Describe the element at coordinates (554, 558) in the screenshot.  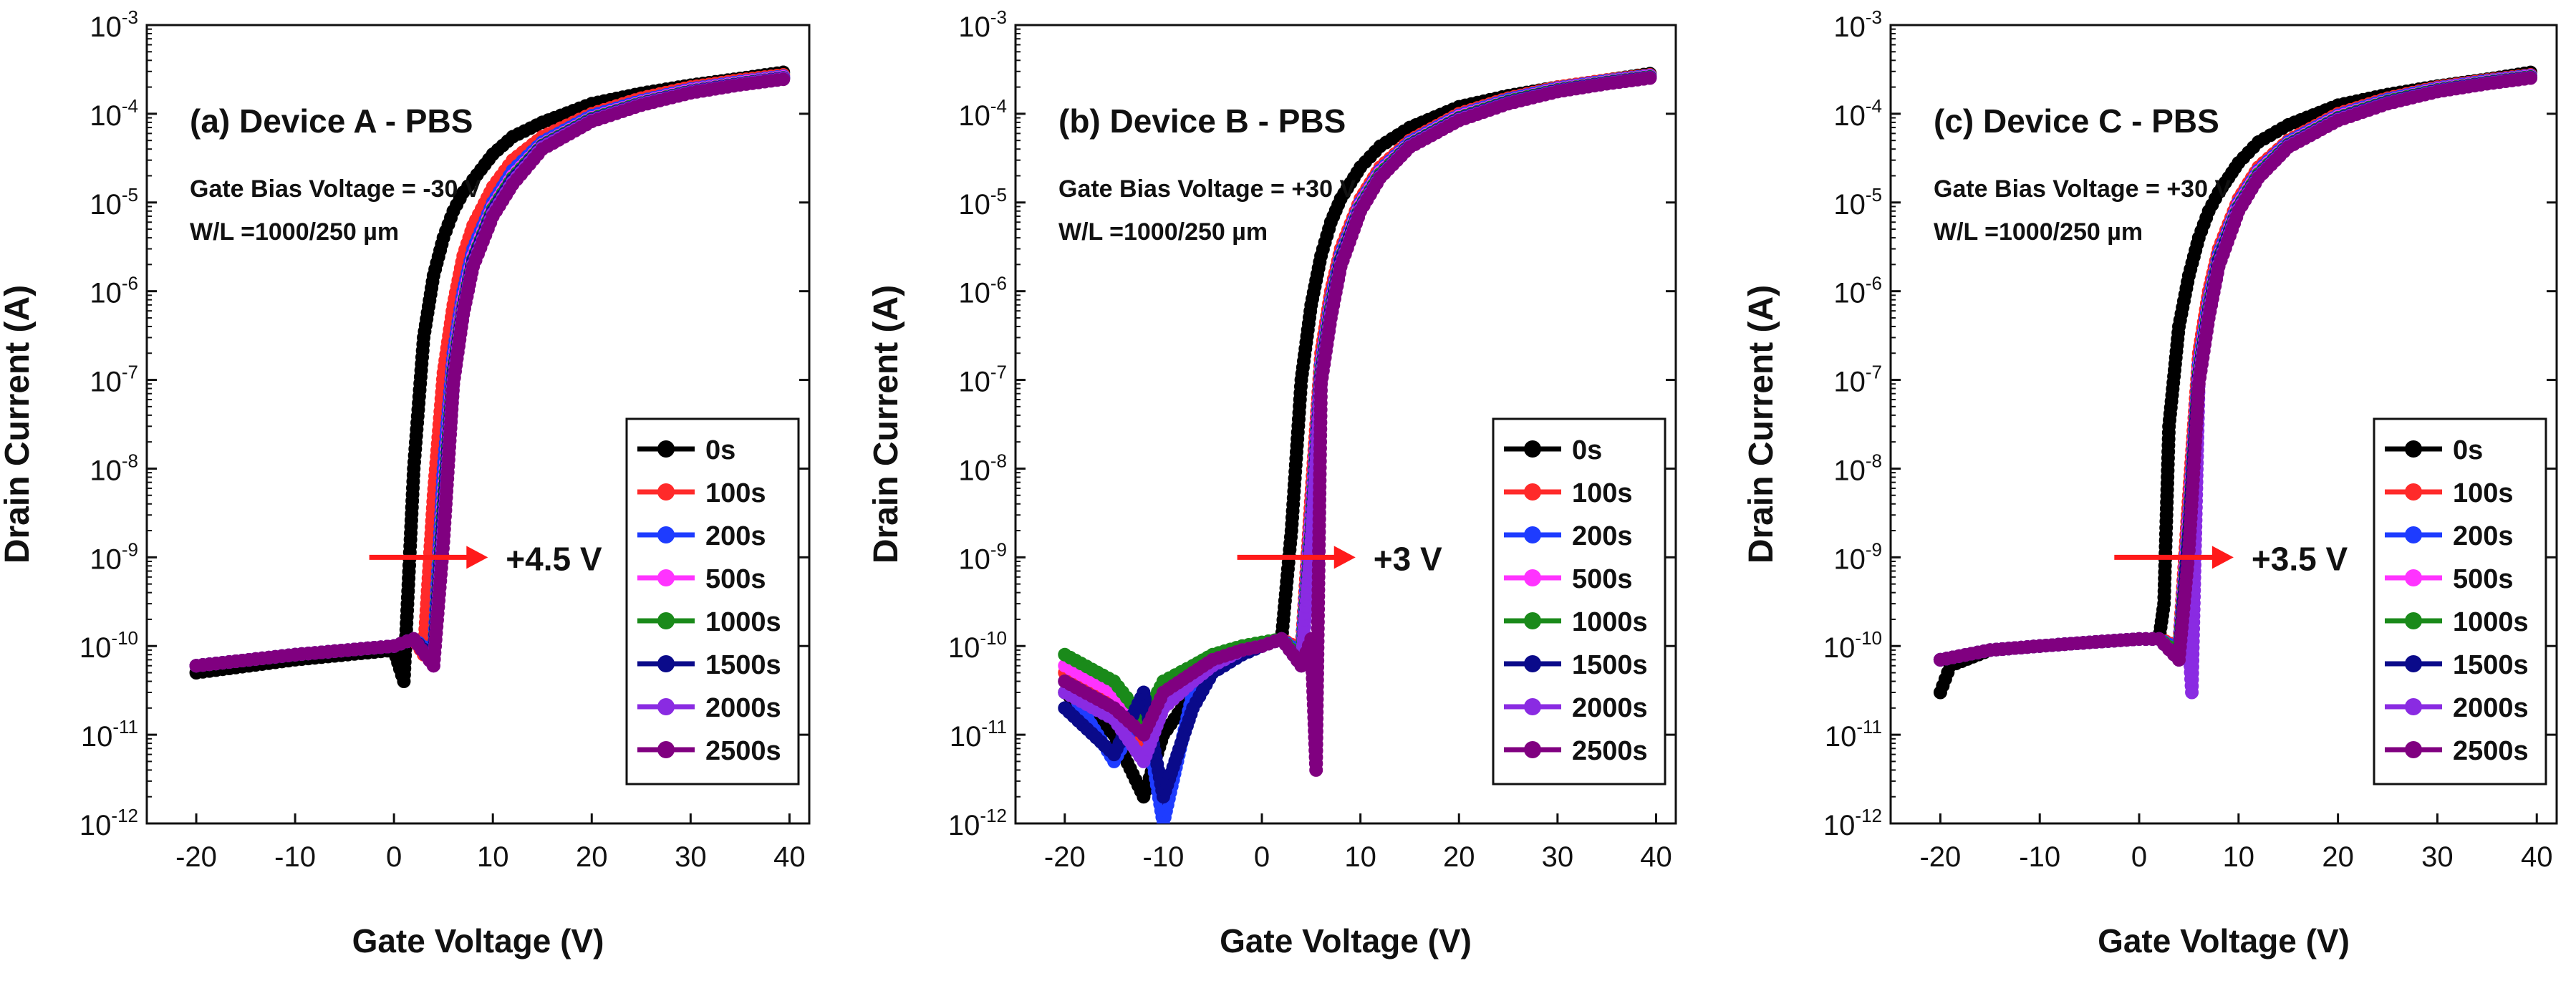
I see `shift-label: +4.5 V` at that location.